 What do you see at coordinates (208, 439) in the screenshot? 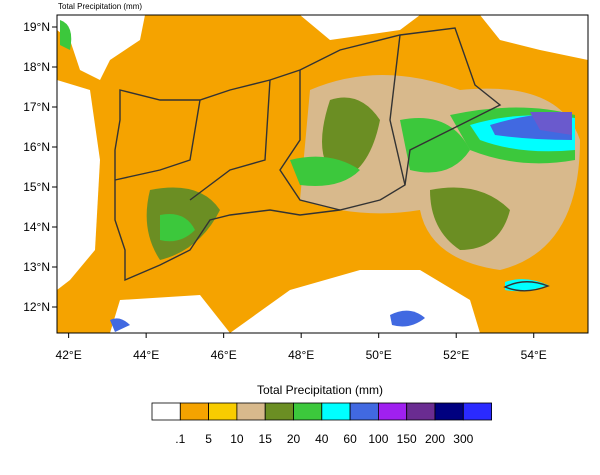
I see `colorbar-label: 5` at bounding box center [208, 439].